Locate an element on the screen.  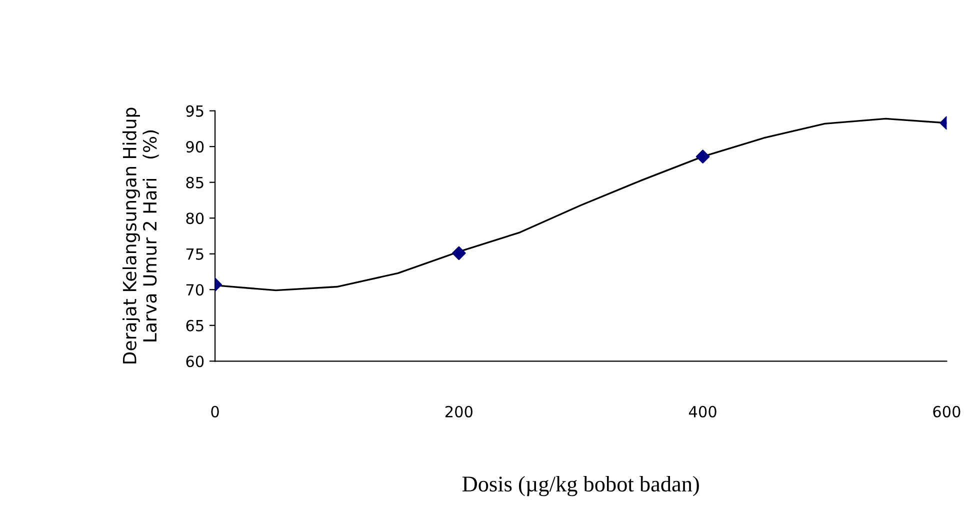
x-tick-label: 600 is located at coordinates (946, 412).